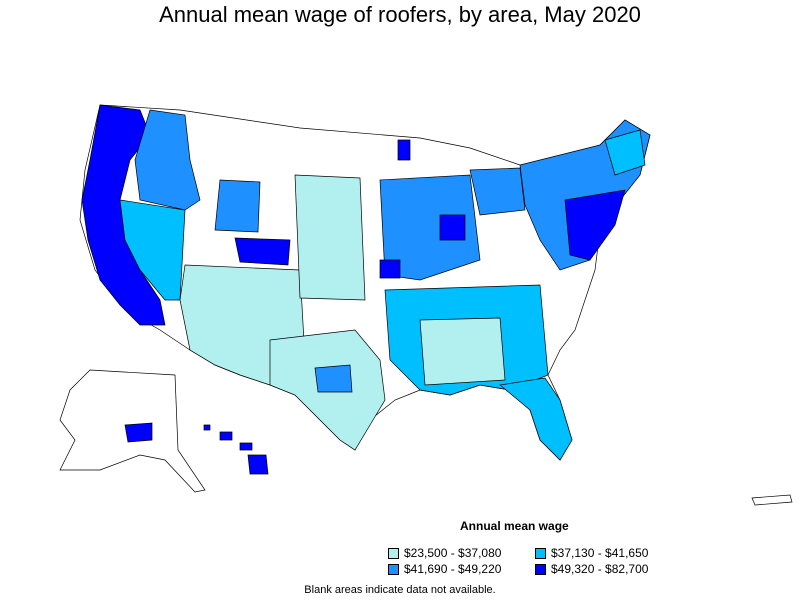 The image size is (800, 600). I want to click on puerto-rico, so click(772, 500).